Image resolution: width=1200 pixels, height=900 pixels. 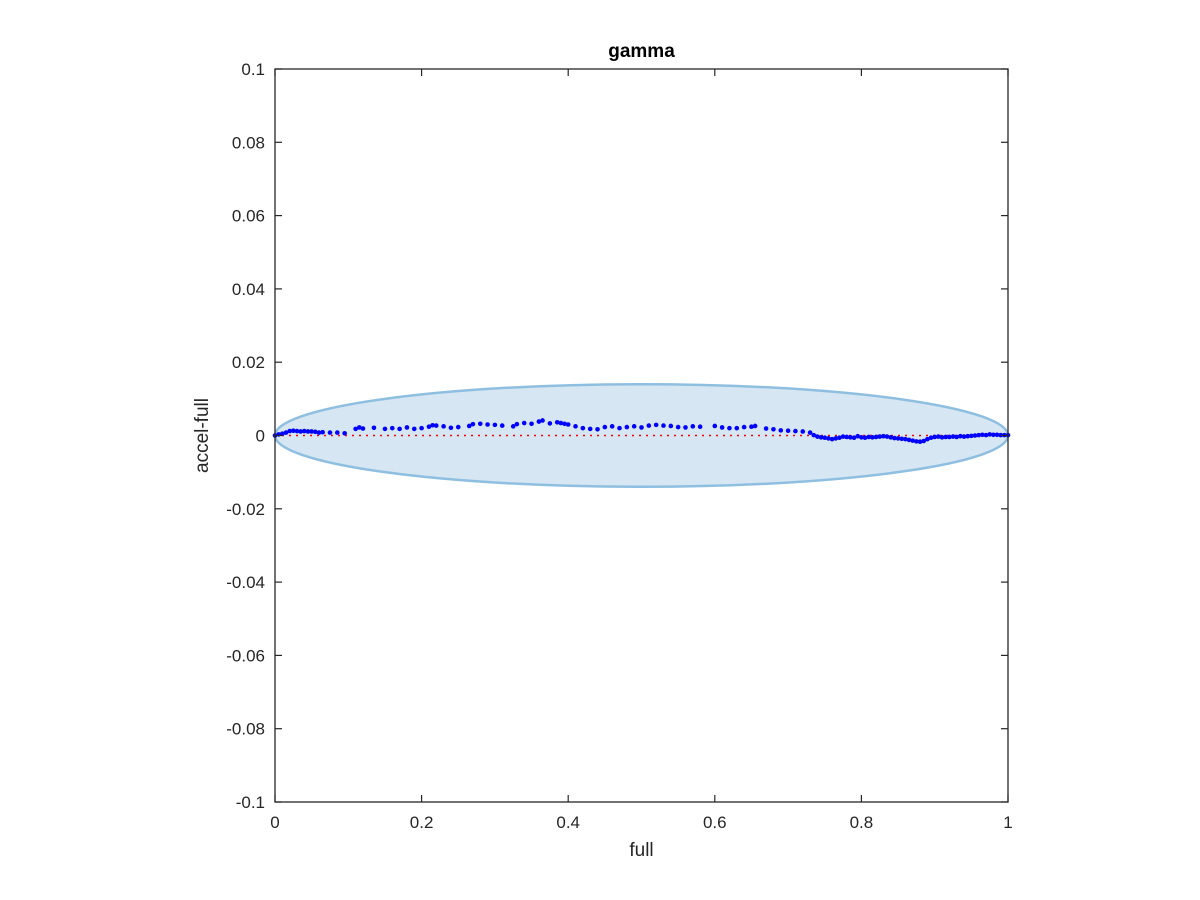 What do you see at coordinates (202, 435) in the screenshot?
I see `y-axis-title: accel-full` at bounding box center [202, 435].